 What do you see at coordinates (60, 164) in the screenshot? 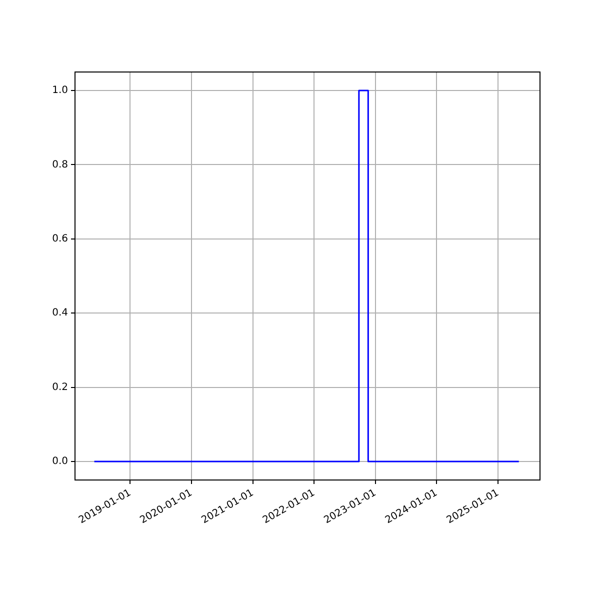
I see `y-tick-label: 0.8` at bounding box center [60, 164].